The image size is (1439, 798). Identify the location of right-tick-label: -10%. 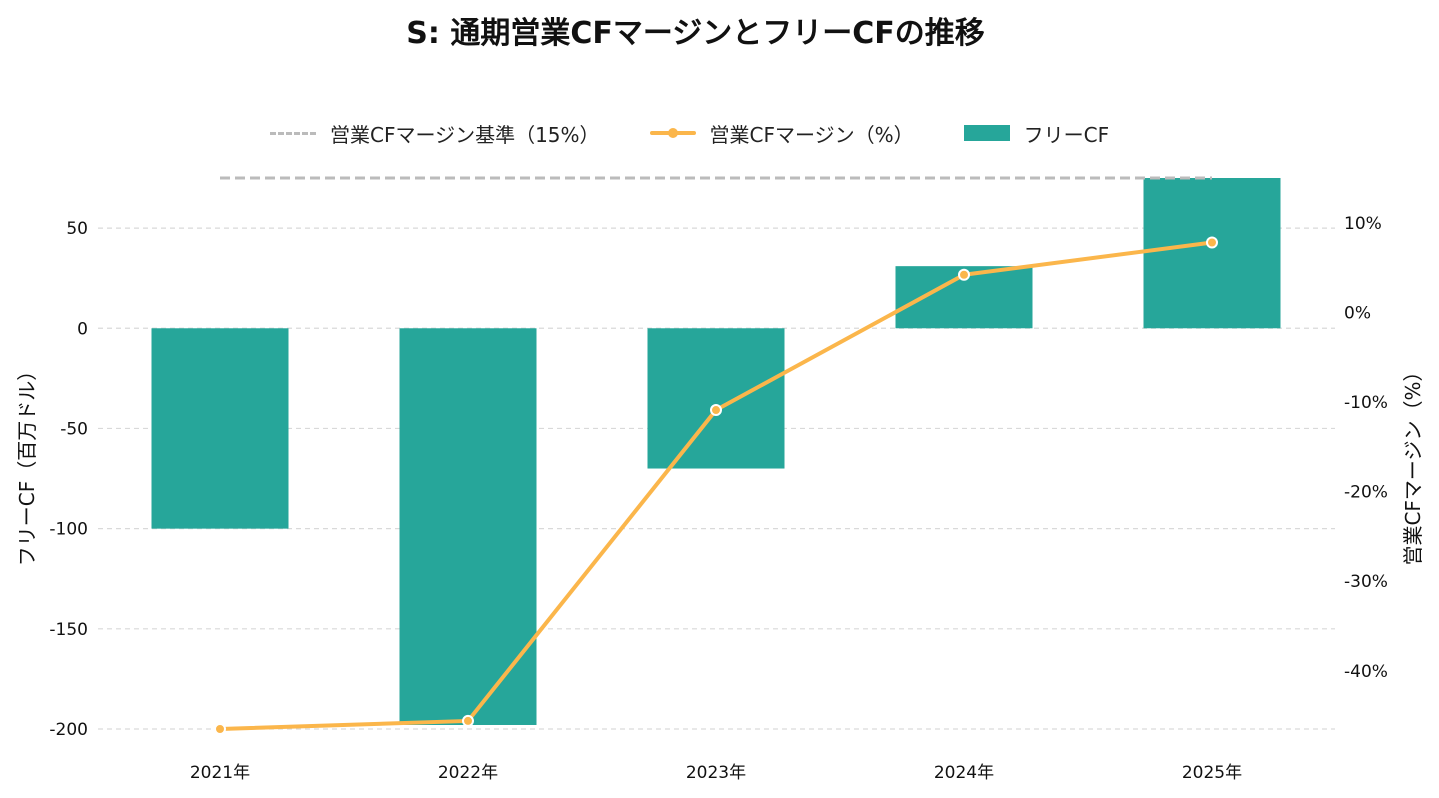
(1366, 403).